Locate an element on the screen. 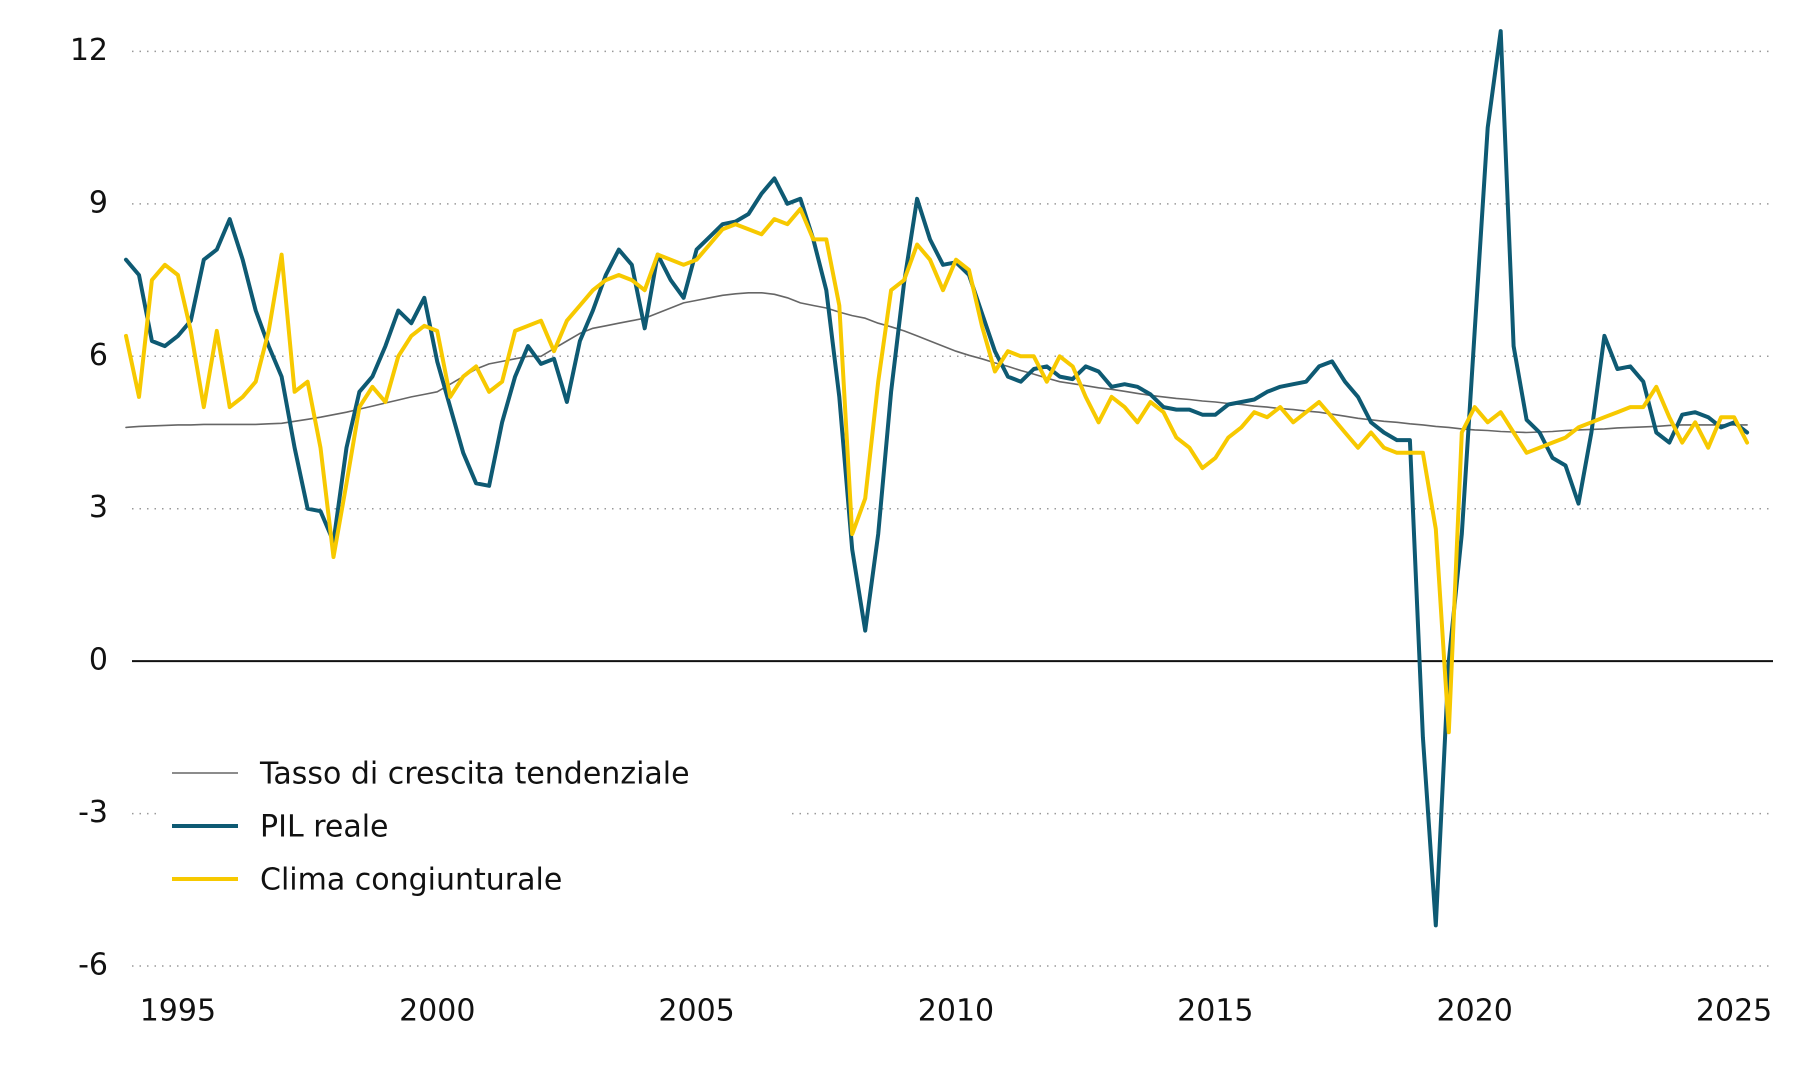 Image resolution: width=1800 pixels, height=1080 pixels. y-tick-label: 9 is located at coordinates (98, 202).